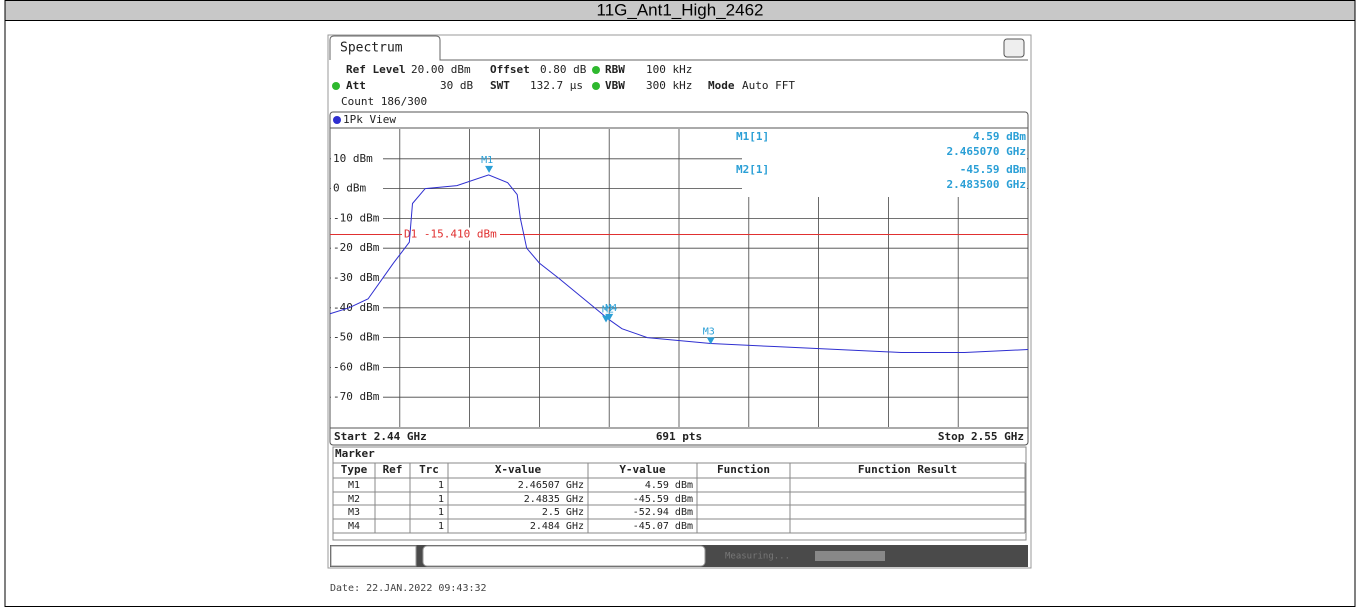 Image resolution: width=1360 pixels, height=614 pixels. I want to click on setting-value: 30 dB, so click(456, 85).